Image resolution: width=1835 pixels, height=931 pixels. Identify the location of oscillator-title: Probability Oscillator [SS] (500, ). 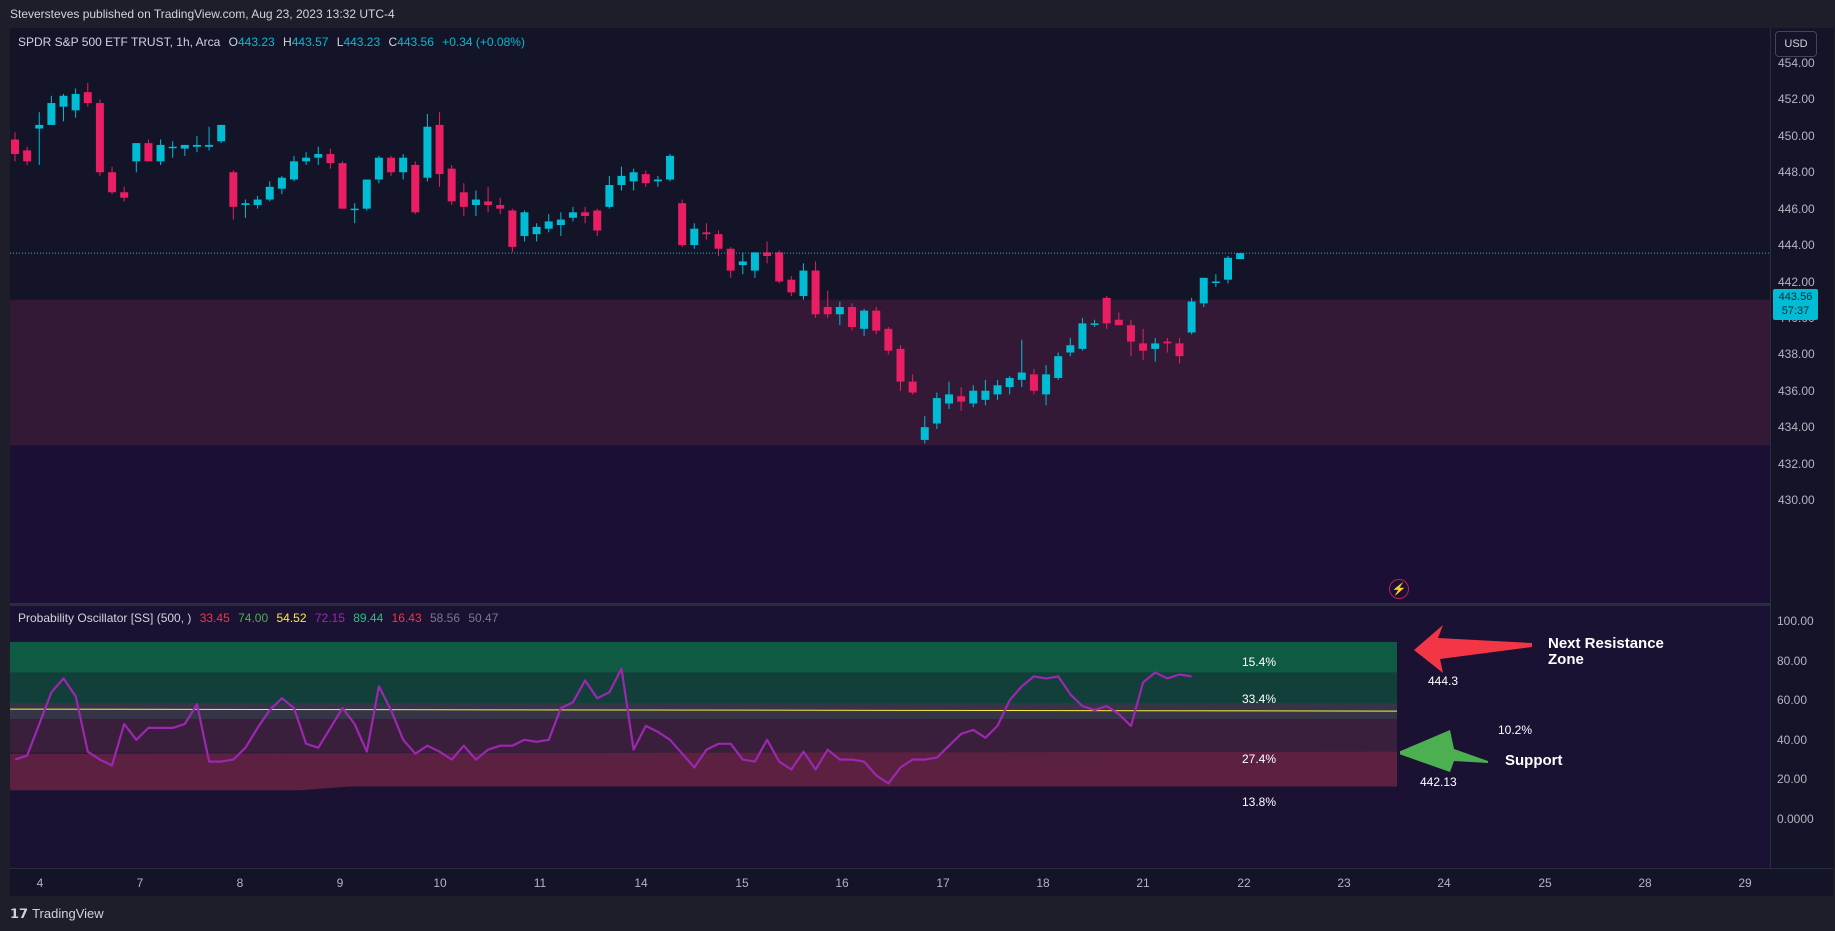
(105, 618).